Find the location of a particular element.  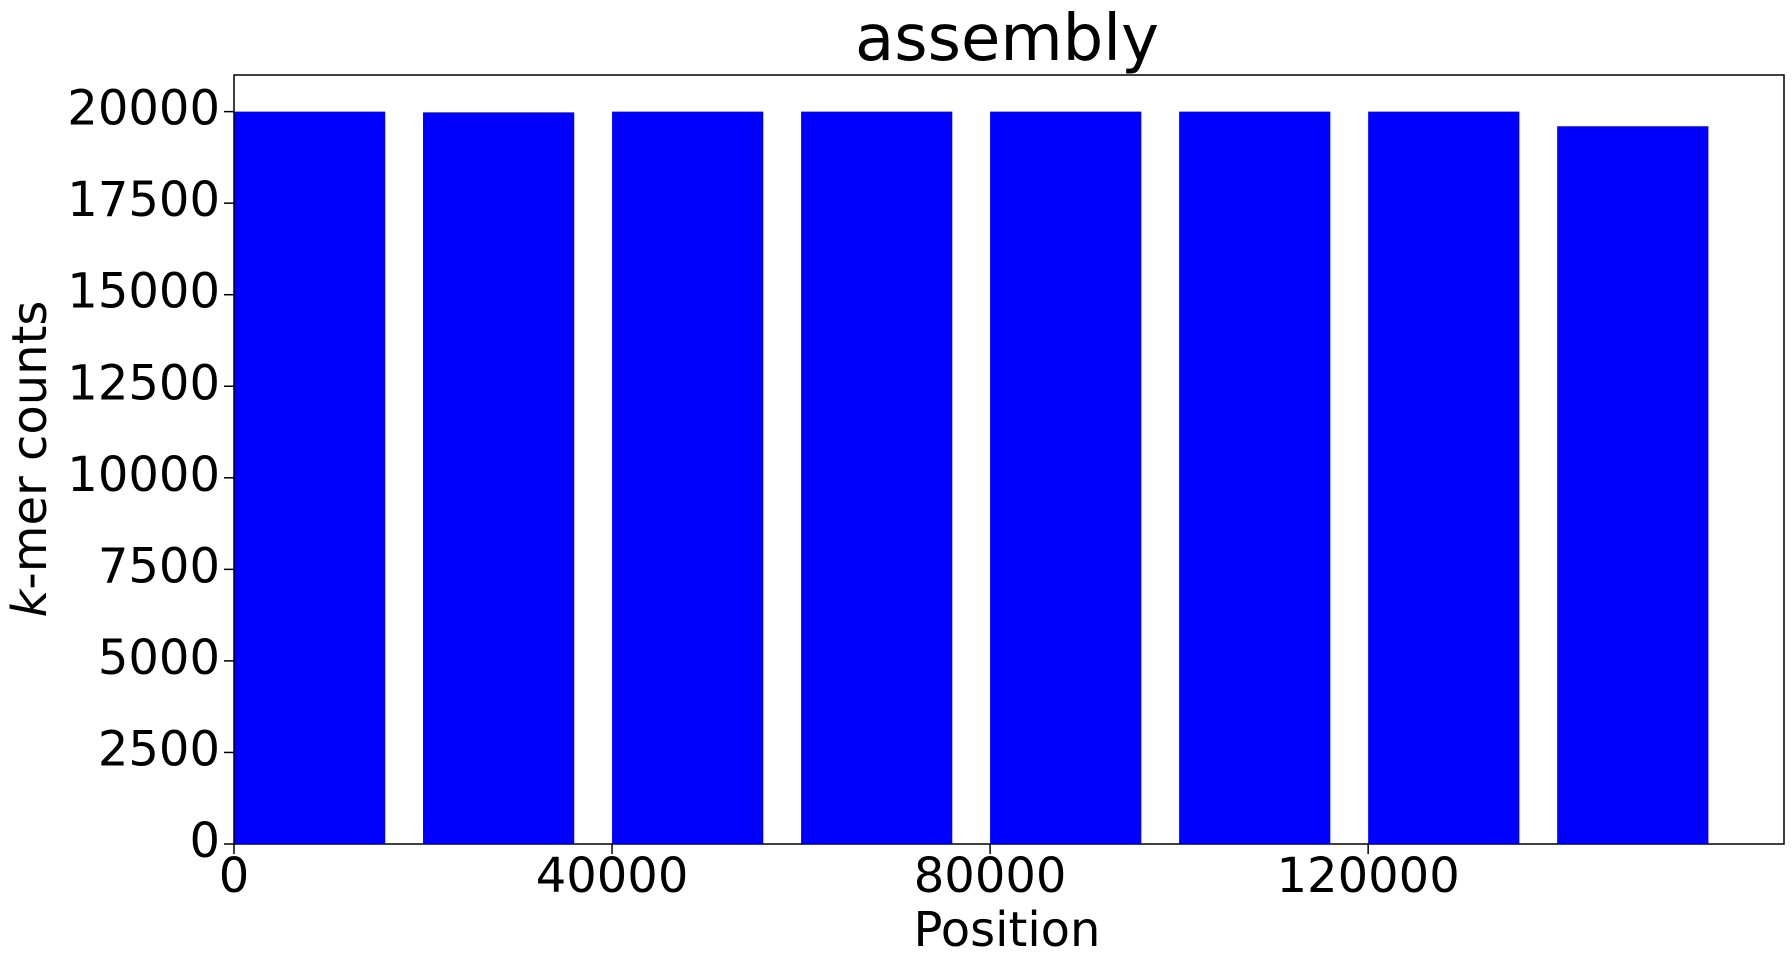

y-axis-ticks: 0 2500 5000 7500 10000 12500 15000 17500 20000 is located at coordinates (150, 475).